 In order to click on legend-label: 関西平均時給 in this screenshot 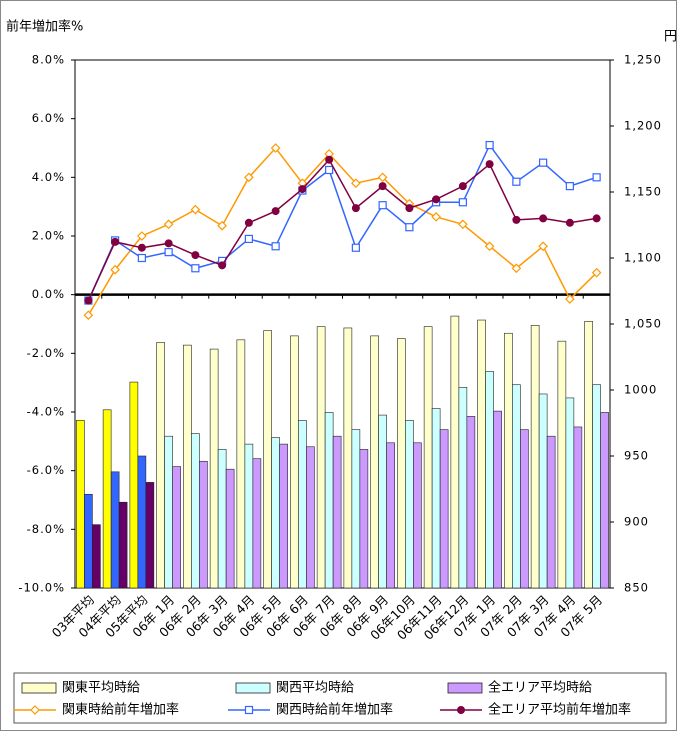, I will do `click(315, 688)`.